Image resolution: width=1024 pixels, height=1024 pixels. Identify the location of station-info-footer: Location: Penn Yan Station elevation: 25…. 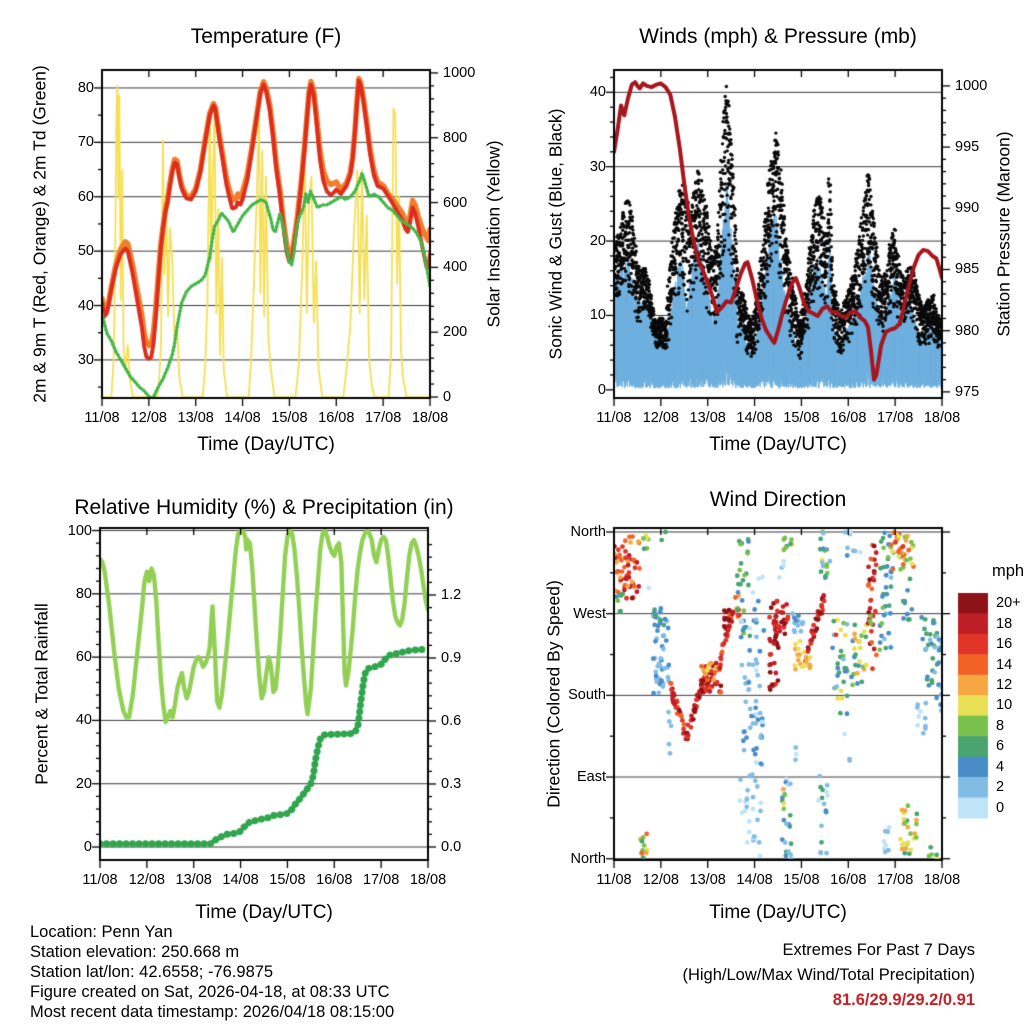
(212, 972).